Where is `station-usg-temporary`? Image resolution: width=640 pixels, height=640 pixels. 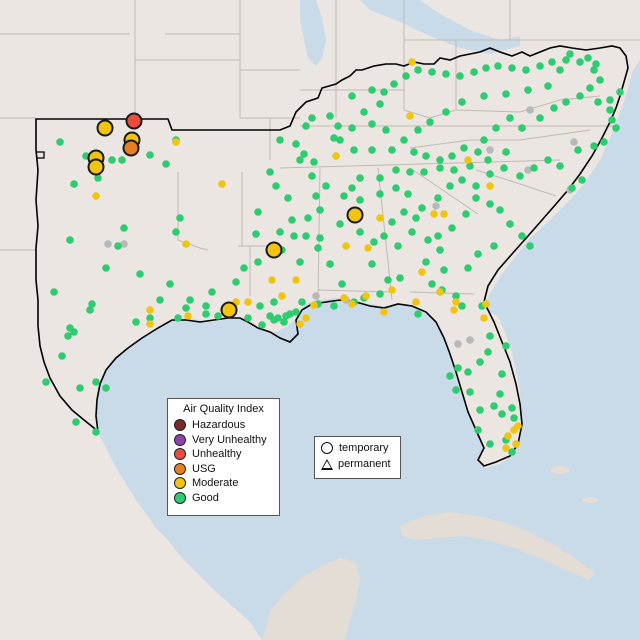 station-usg-temporary is located at coordinates (131, 148).